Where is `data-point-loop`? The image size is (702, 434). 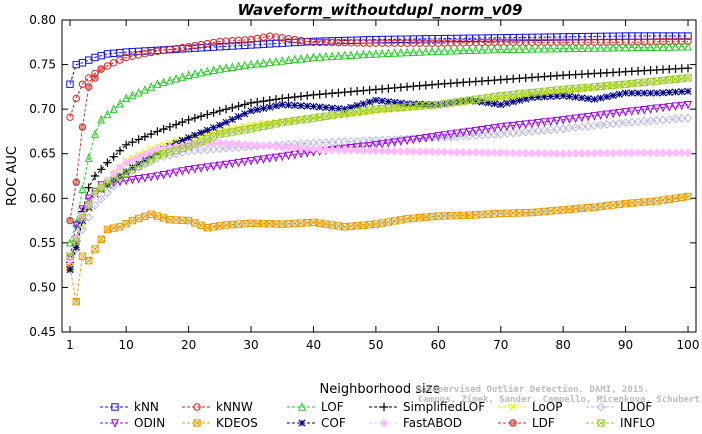
data-point-loop is located at coordinates (526, 95).